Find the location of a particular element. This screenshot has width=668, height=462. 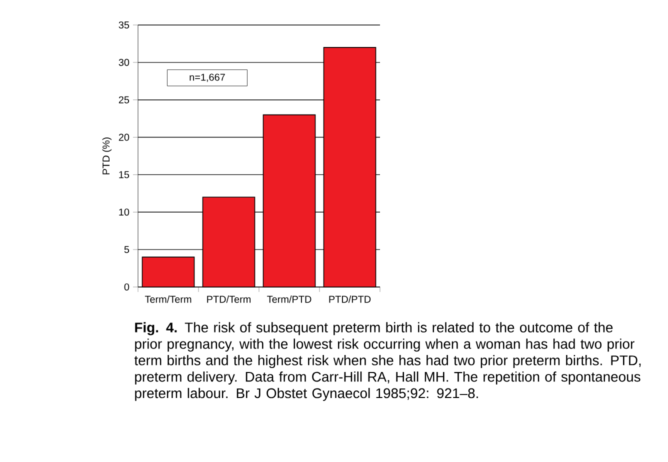

annotation: n=1,667 is located at coordinates (207, 78).